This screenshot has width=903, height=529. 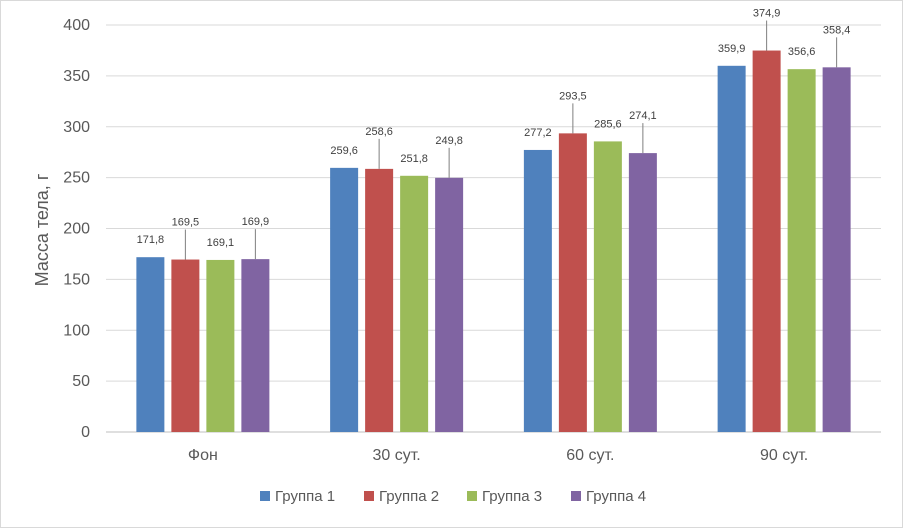 I want to click on y-tick-label: 350, so click(x=76, y=76).